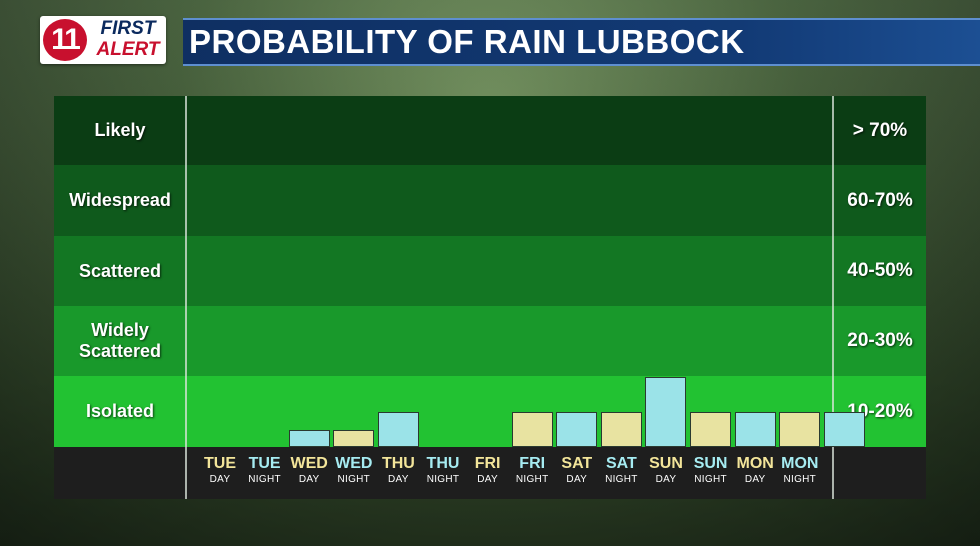 The image size is (980, 546). I want to click on tick-label-wed-day: WED DAY, so click(309, 471).